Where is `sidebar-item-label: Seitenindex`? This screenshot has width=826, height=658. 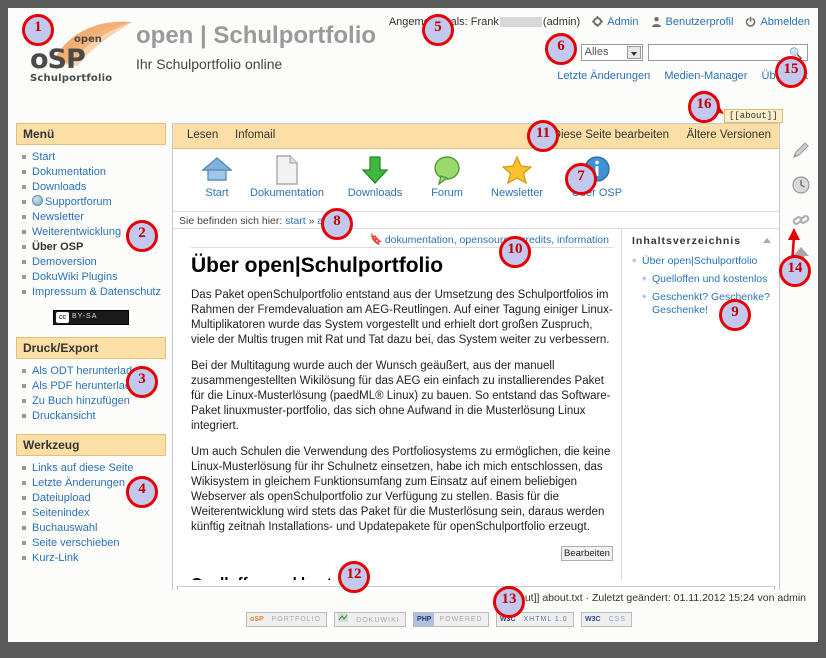 sidebar-item-label: Seitenindex is located at coordinates (61, 513).